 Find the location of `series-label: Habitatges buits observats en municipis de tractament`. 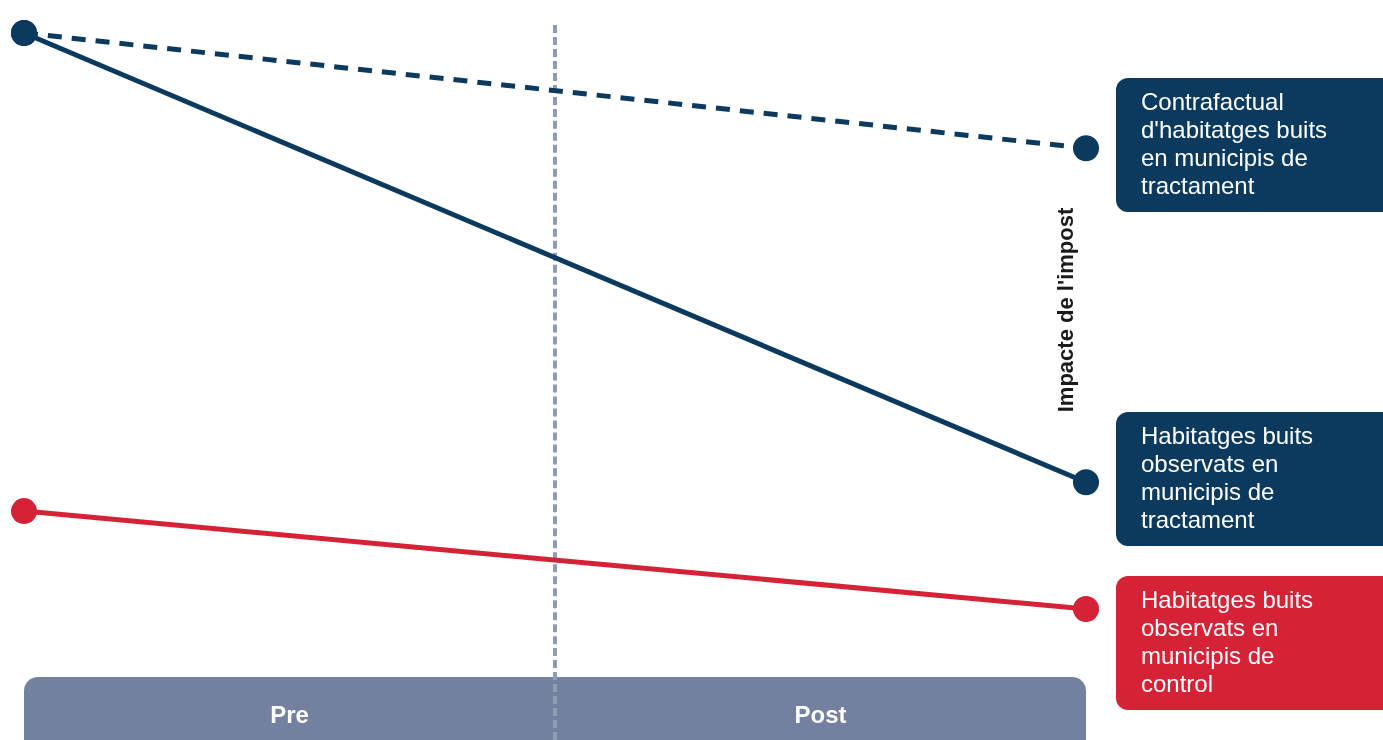

series-label: Habitatges buits observats en municipis de tractament is located at coordinates (1228, 478).